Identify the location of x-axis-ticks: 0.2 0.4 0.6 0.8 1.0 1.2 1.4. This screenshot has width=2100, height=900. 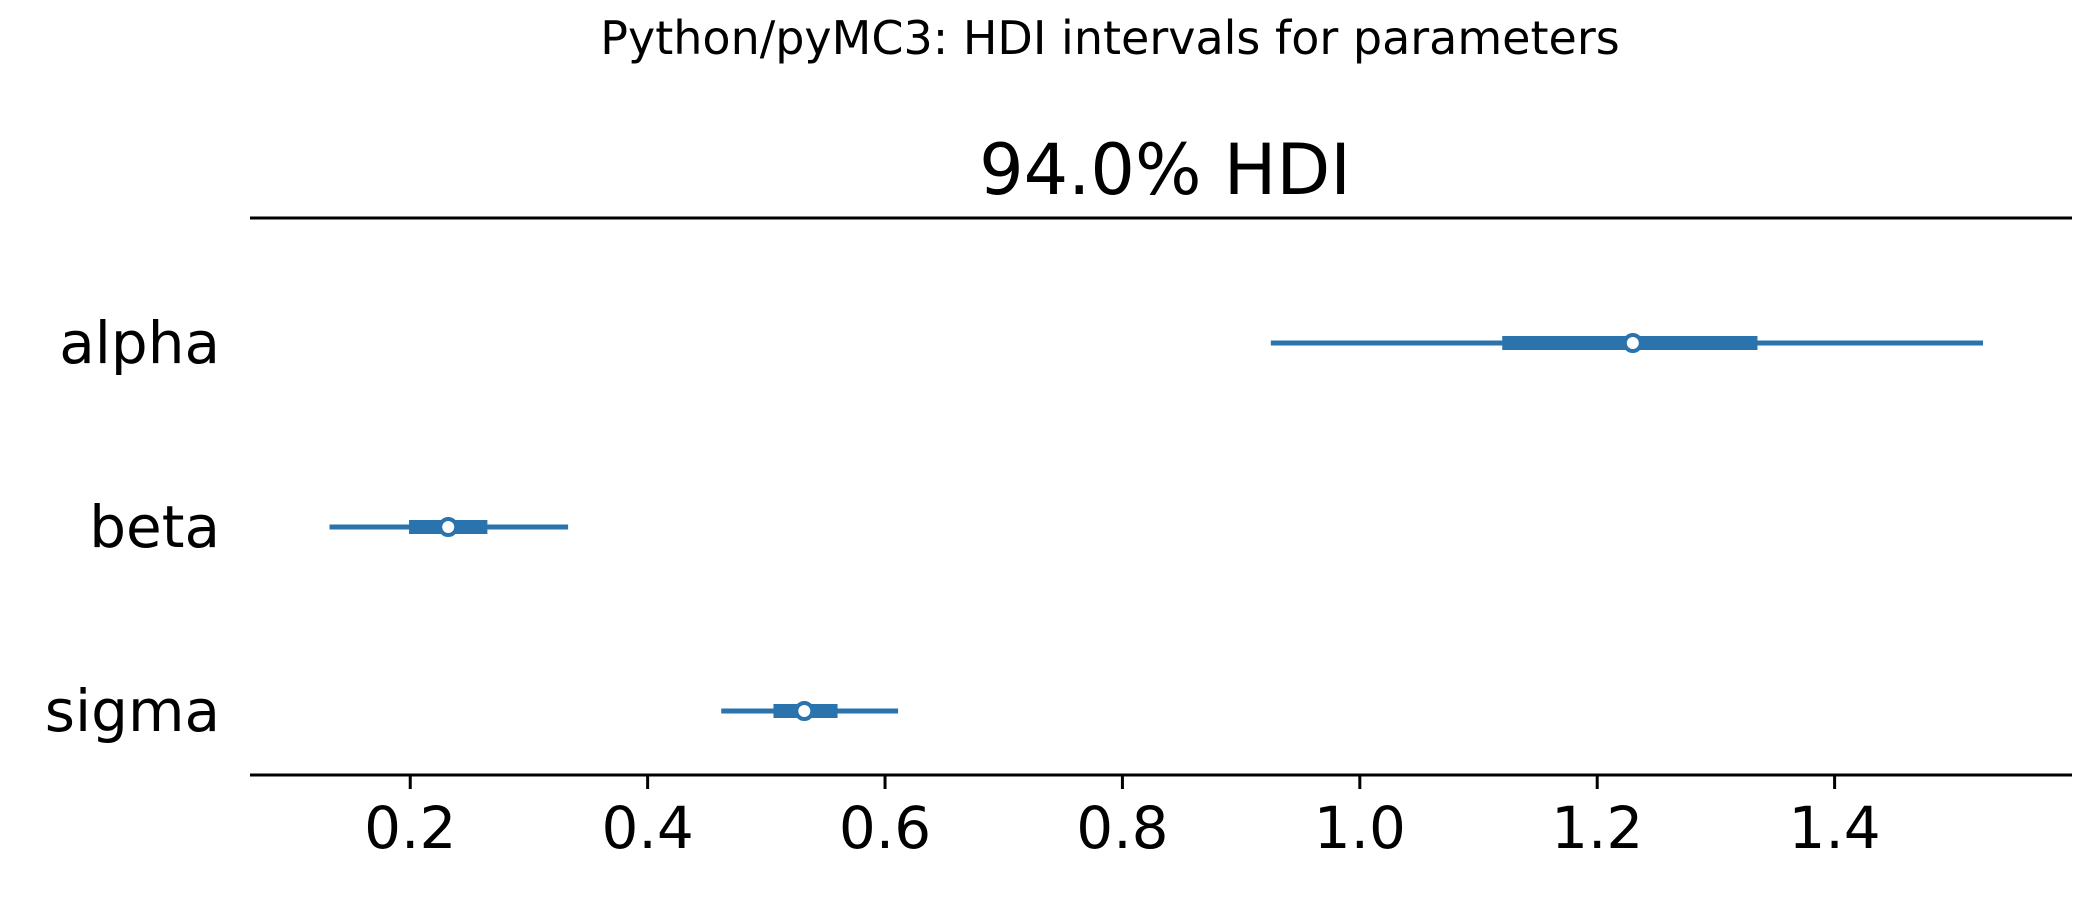
(1122, 818).